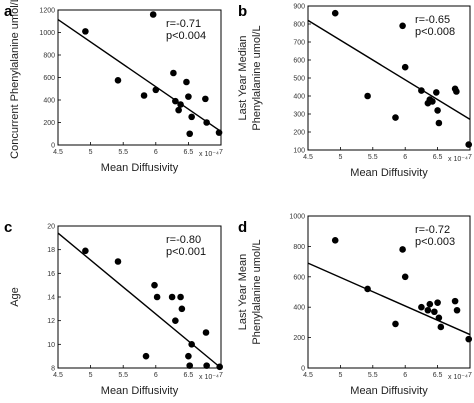  I want to click on y-axis-label: Concurrent Phenylalanine umol/L, so click(15, 79).